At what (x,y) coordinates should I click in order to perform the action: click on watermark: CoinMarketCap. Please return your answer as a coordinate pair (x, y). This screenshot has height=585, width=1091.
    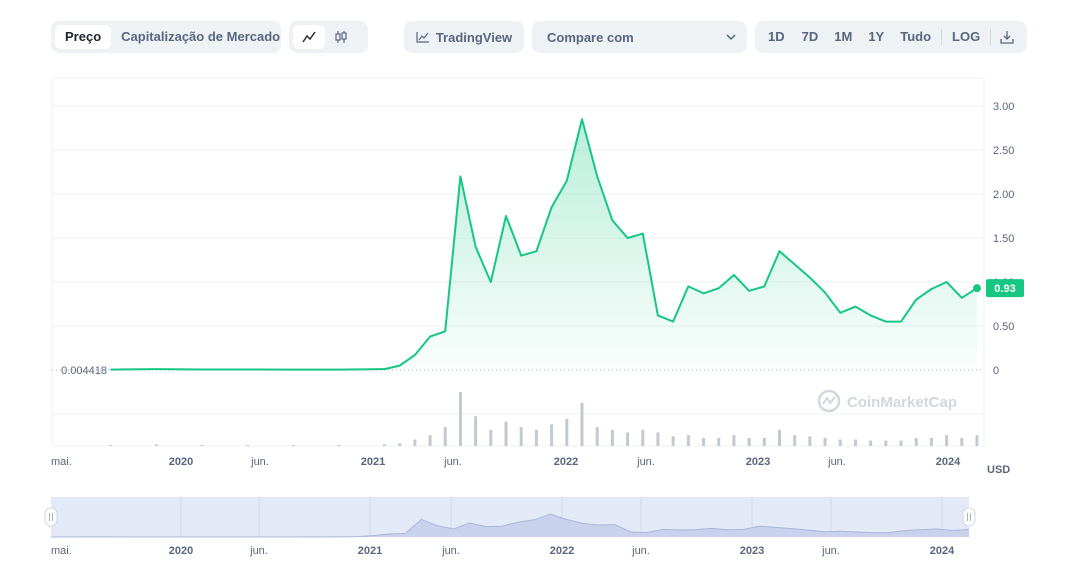
    Looking at the image, I should click on (887, 401).